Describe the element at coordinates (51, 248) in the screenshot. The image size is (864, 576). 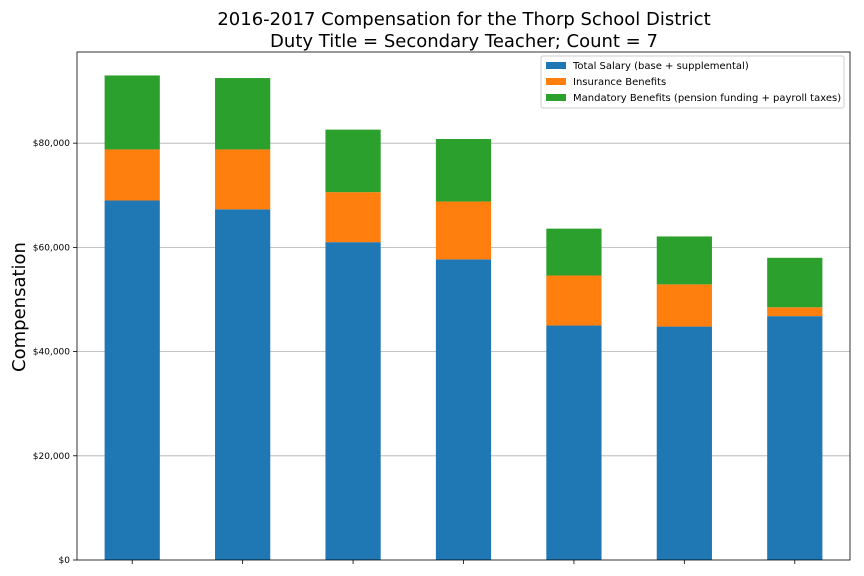
I see `y-tick-label: $60,000` at that location.